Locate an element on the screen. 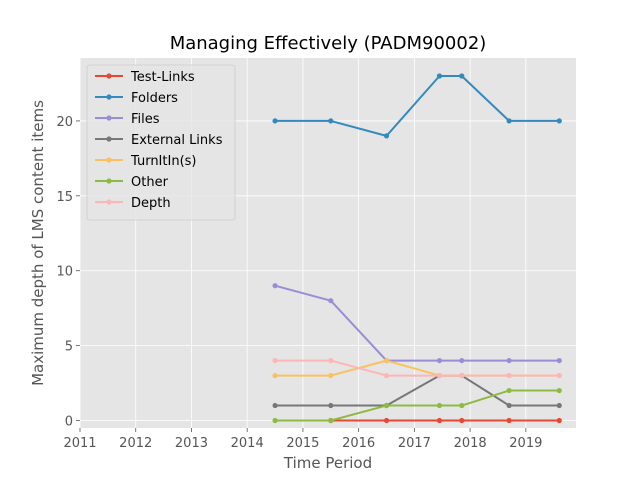  x-tick-label-3: 2014 is located at coordinates (247, 443).